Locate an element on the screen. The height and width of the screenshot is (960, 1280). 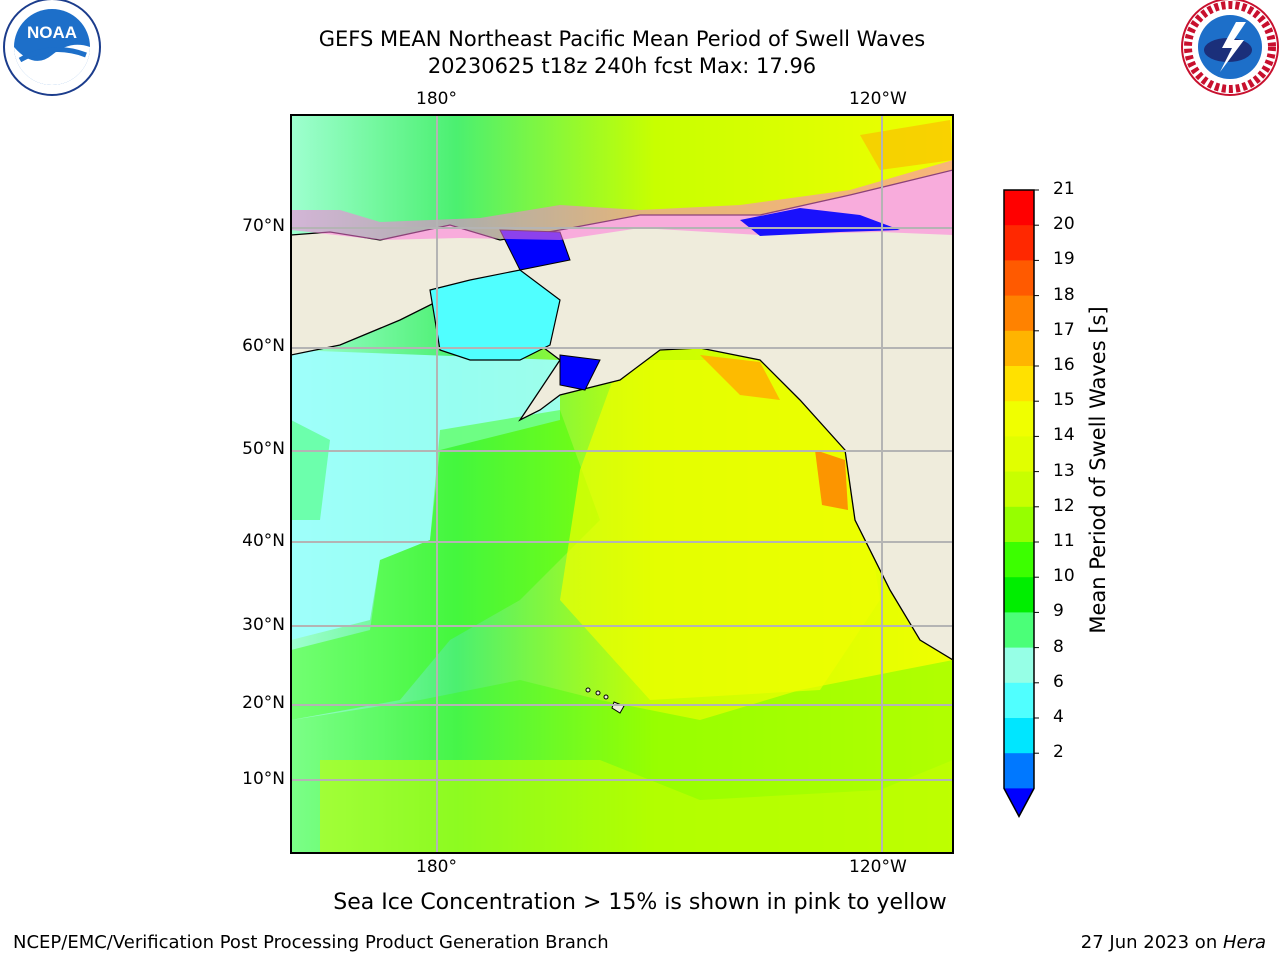
lat-label-70n: 70°N is located at coordinates (263, 226).